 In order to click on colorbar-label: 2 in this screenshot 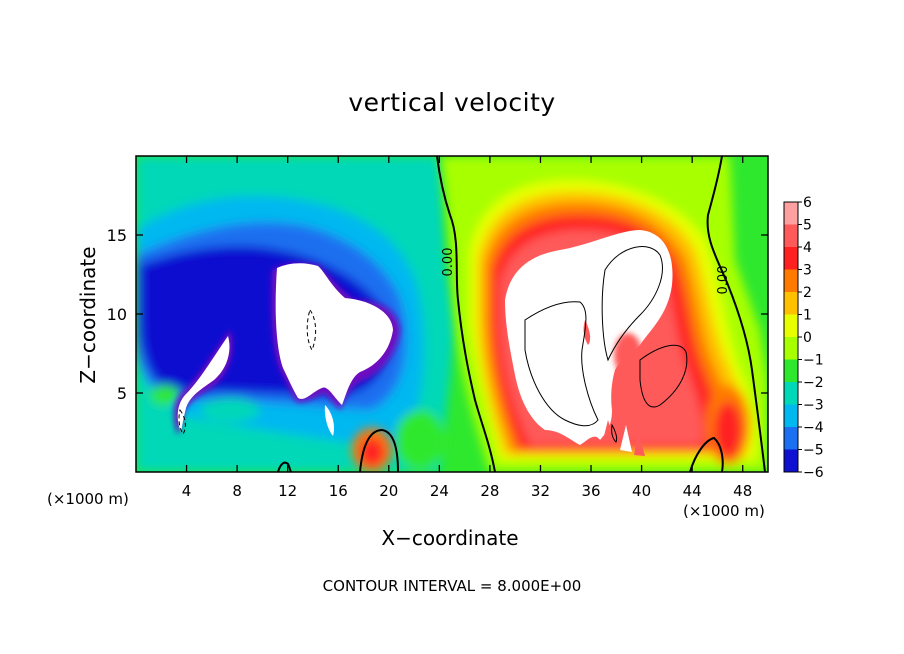, I will do `click(807, 293)`.